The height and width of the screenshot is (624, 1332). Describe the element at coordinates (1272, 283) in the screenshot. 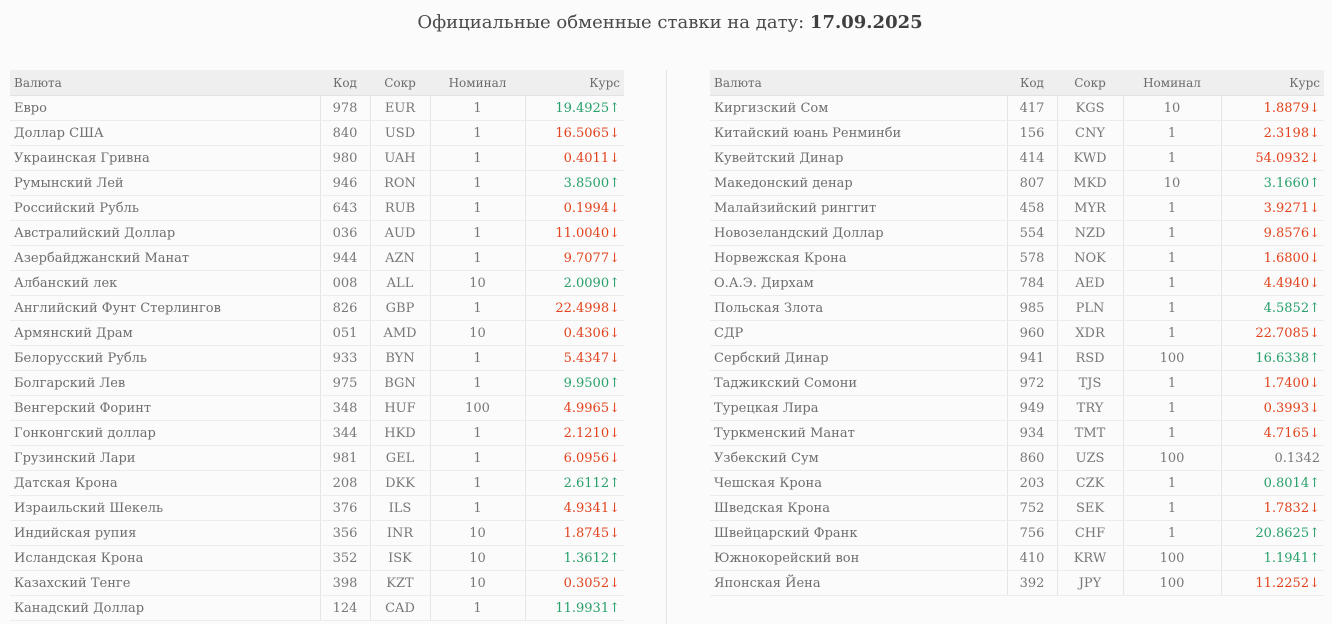

I see `currency-rate-cell: 4.4940↓` at that location.